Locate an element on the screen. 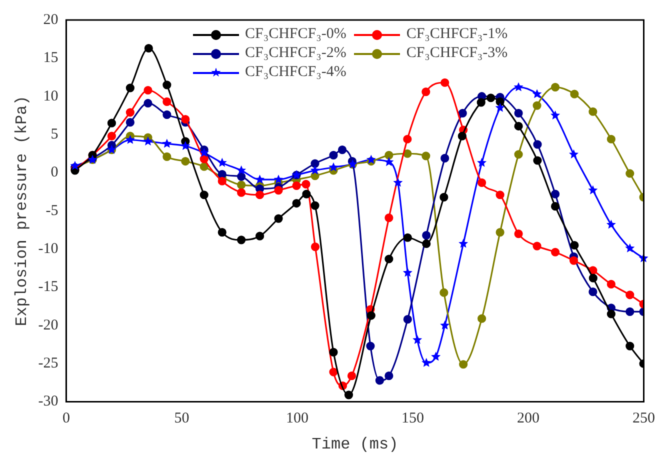 This screenshot has height=465, width=666. legend-label: CF₃CHFCF₃-0% is located at coordinates (295, 34).